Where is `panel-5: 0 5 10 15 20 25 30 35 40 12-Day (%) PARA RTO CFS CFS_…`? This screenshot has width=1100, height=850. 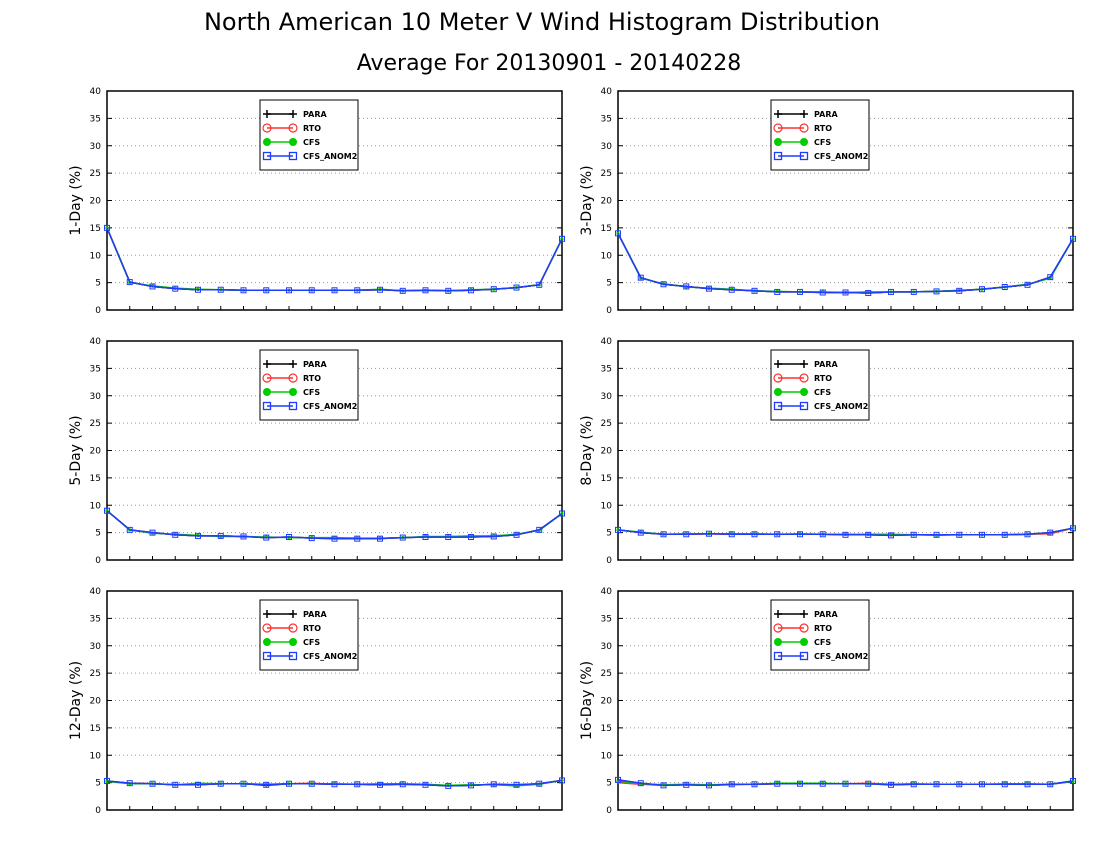 panel-5: 0 5 10 15 20 25 30 35 40 12-Day (%) PARA RTO CFS CFS_… is located at coordinates (316, 701).